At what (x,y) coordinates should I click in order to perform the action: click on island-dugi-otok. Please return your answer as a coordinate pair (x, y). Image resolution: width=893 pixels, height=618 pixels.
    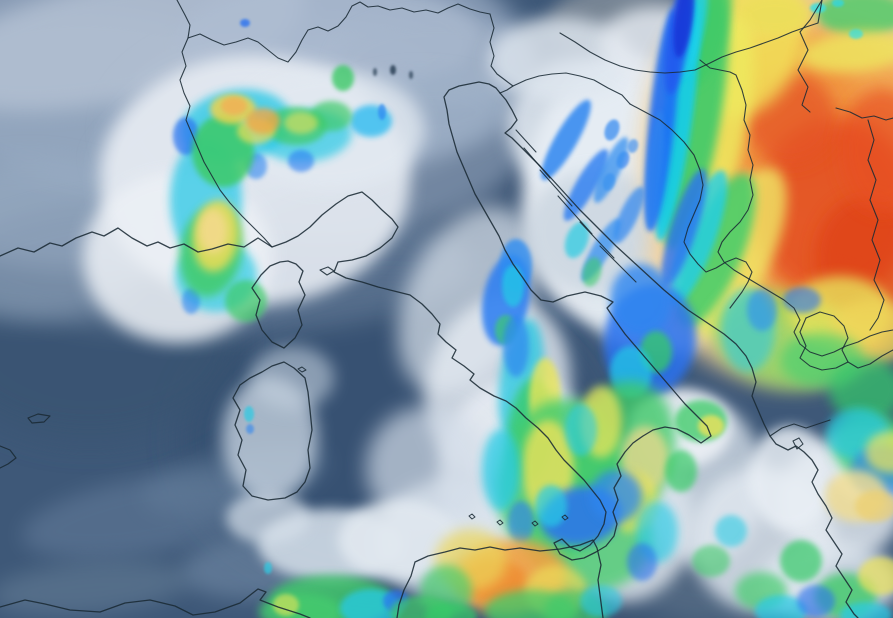
    Looking at the image, I should click on (556, 188).